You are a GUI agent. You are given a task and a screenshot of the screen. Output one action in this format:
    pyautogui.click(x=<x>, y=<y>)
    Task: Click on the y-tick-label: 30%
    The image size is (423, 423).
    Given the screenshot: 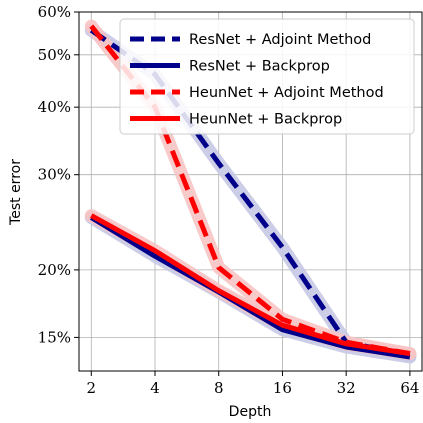 What is the action you would take?
    pyautogui.click(x=54, y=175)
    